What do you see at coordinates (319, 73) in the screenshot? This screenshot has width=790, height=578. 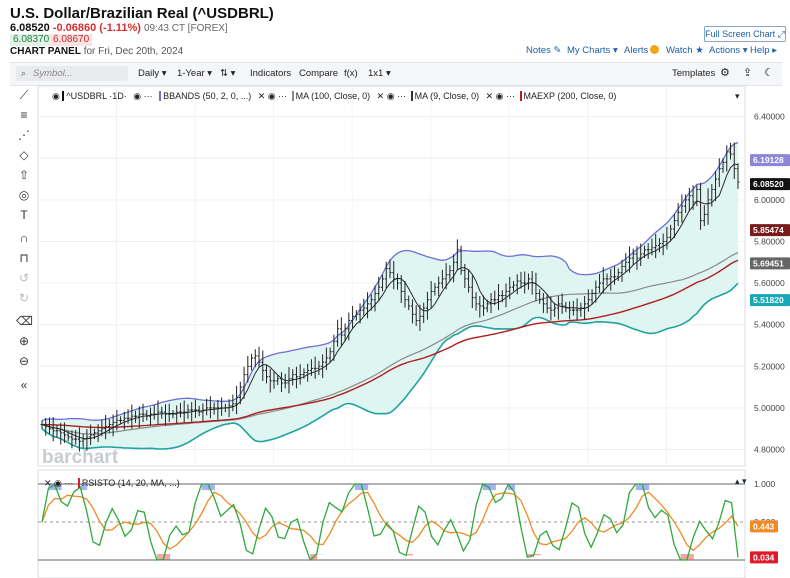 I see `compare-button: Compare` at bounding box center [319, 73].